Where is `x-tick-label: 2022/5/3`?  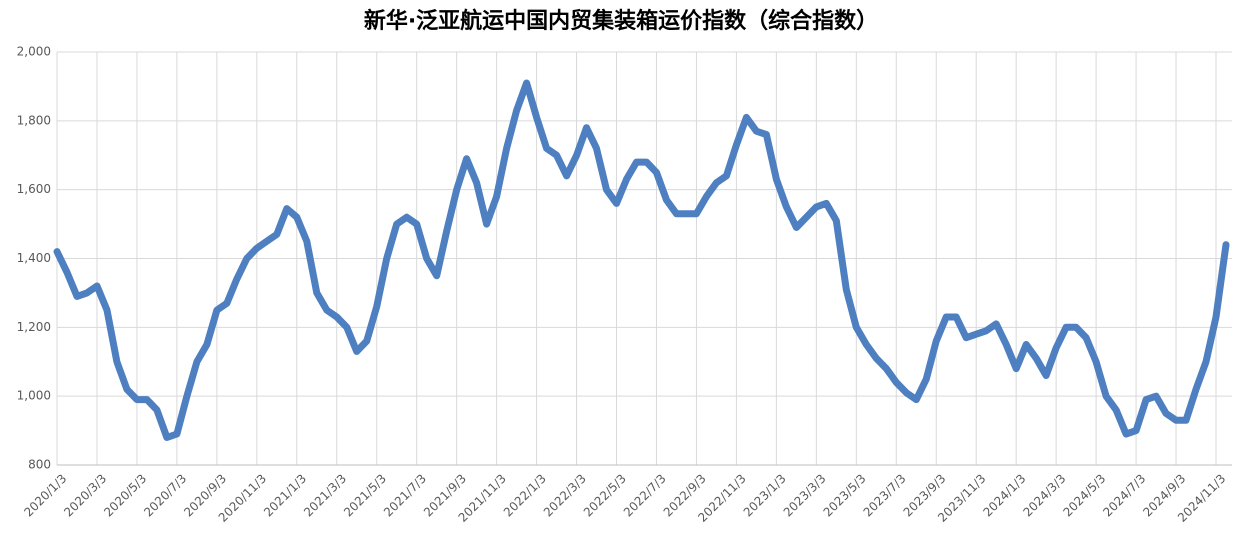
x-tick-label: 2022/5/3 is located at coordinates (605, 495).